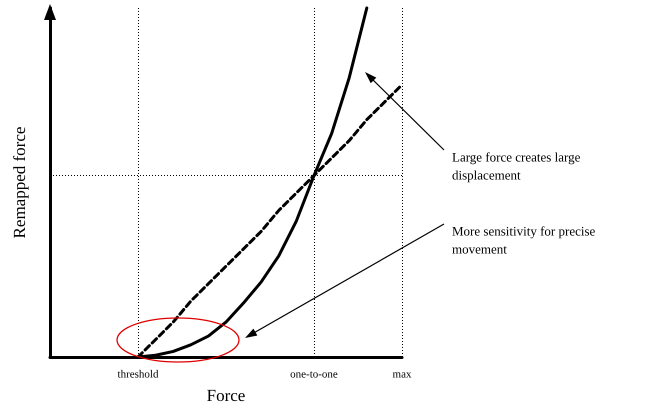 This screenshot has height=414, width=651. Describe the element at coordinates (138, 374) in the screenshot. I see `x-tick-label: threshold` at that location.